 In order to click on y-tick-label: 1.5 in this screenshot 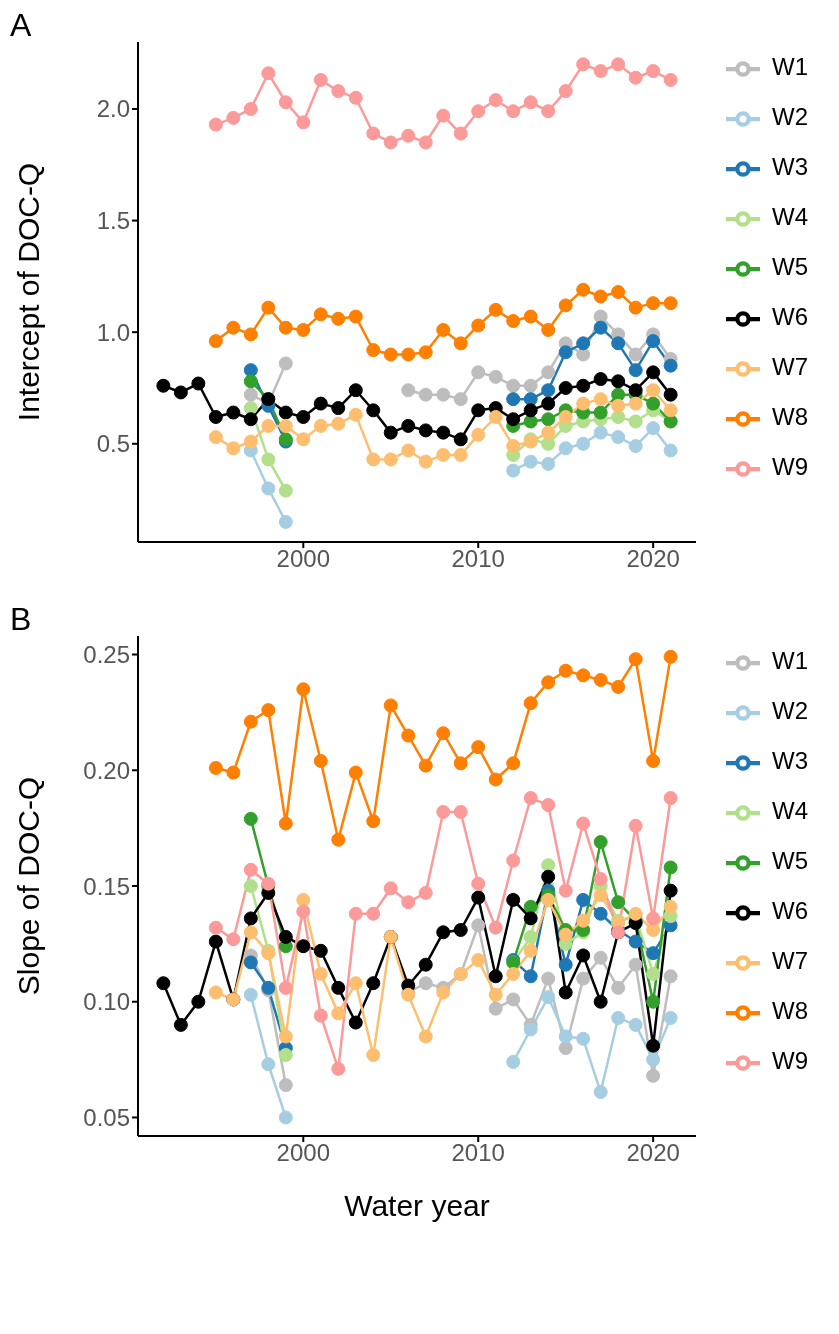, I will do `click(113, 221)`.